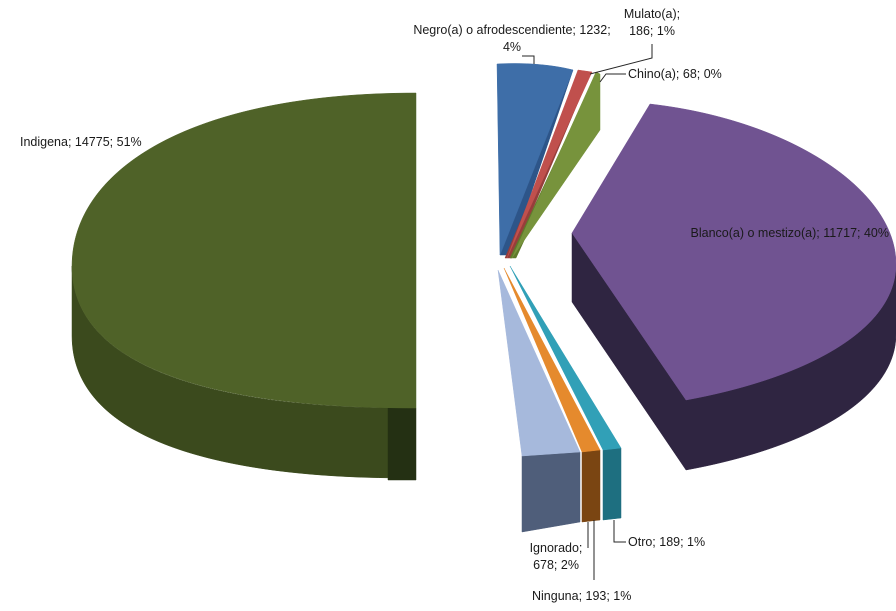 The height and width of the screenshot is (611, 896). I want to click on data-label-indigena-line: Indigena; 14775; 51%, so click(81, 142).